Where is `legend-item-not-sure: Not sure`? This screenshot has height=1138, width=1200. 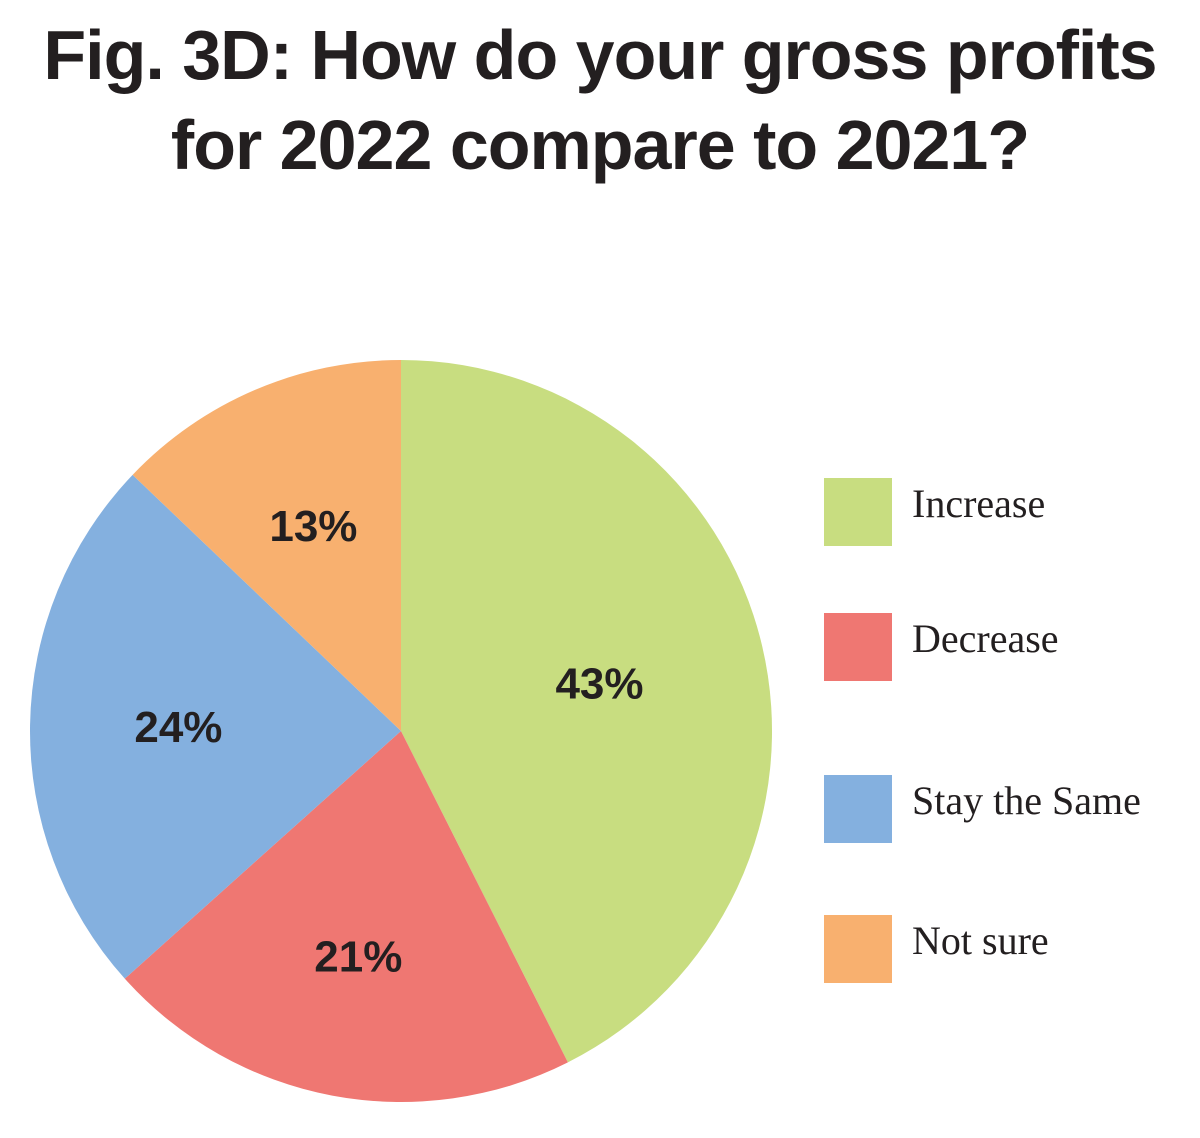 legend-item-not-sure: Not sure is located at coordinates (1004, 949).